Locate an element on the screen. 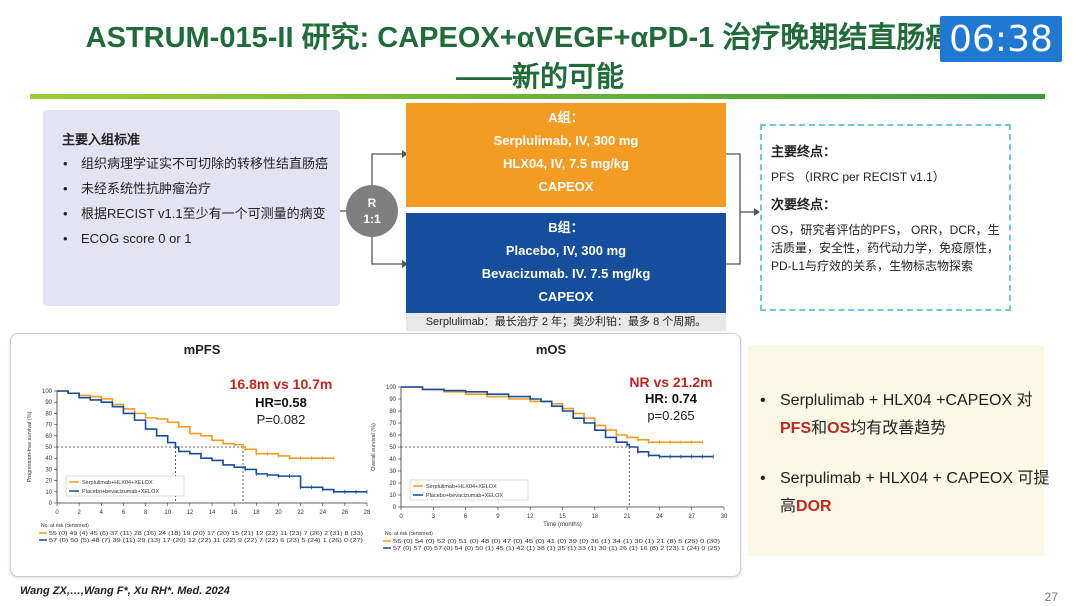 This screenshot has width=1080, height=606. x-tick-label: 28 is located at coordinates (367, 513).